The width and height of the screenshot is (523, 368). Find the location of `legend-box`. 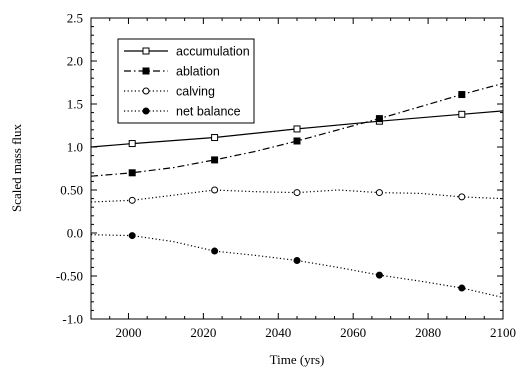

legend-box is located at coordinates (186, 81).